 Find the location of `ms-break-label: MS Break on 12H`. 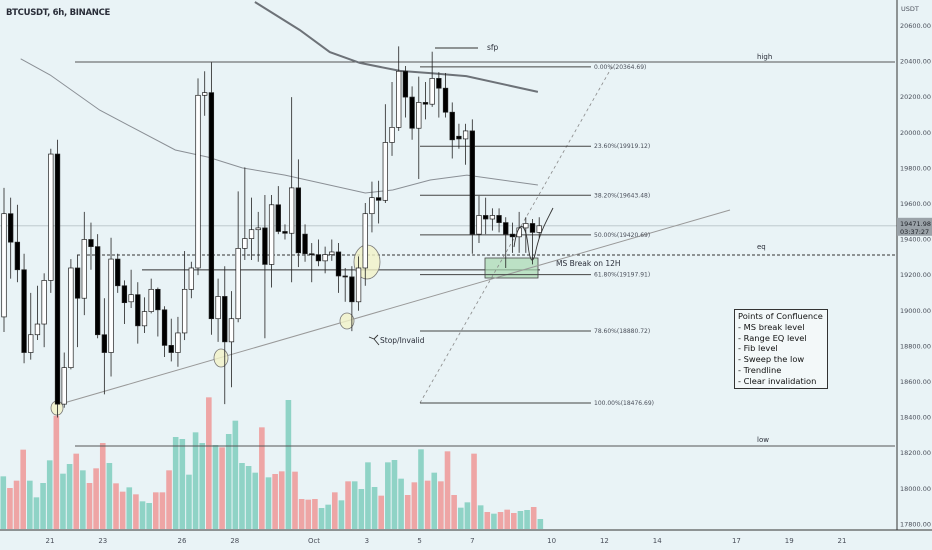

ms-break-label: MS Break on 12H is located at coordinates (588, 263).